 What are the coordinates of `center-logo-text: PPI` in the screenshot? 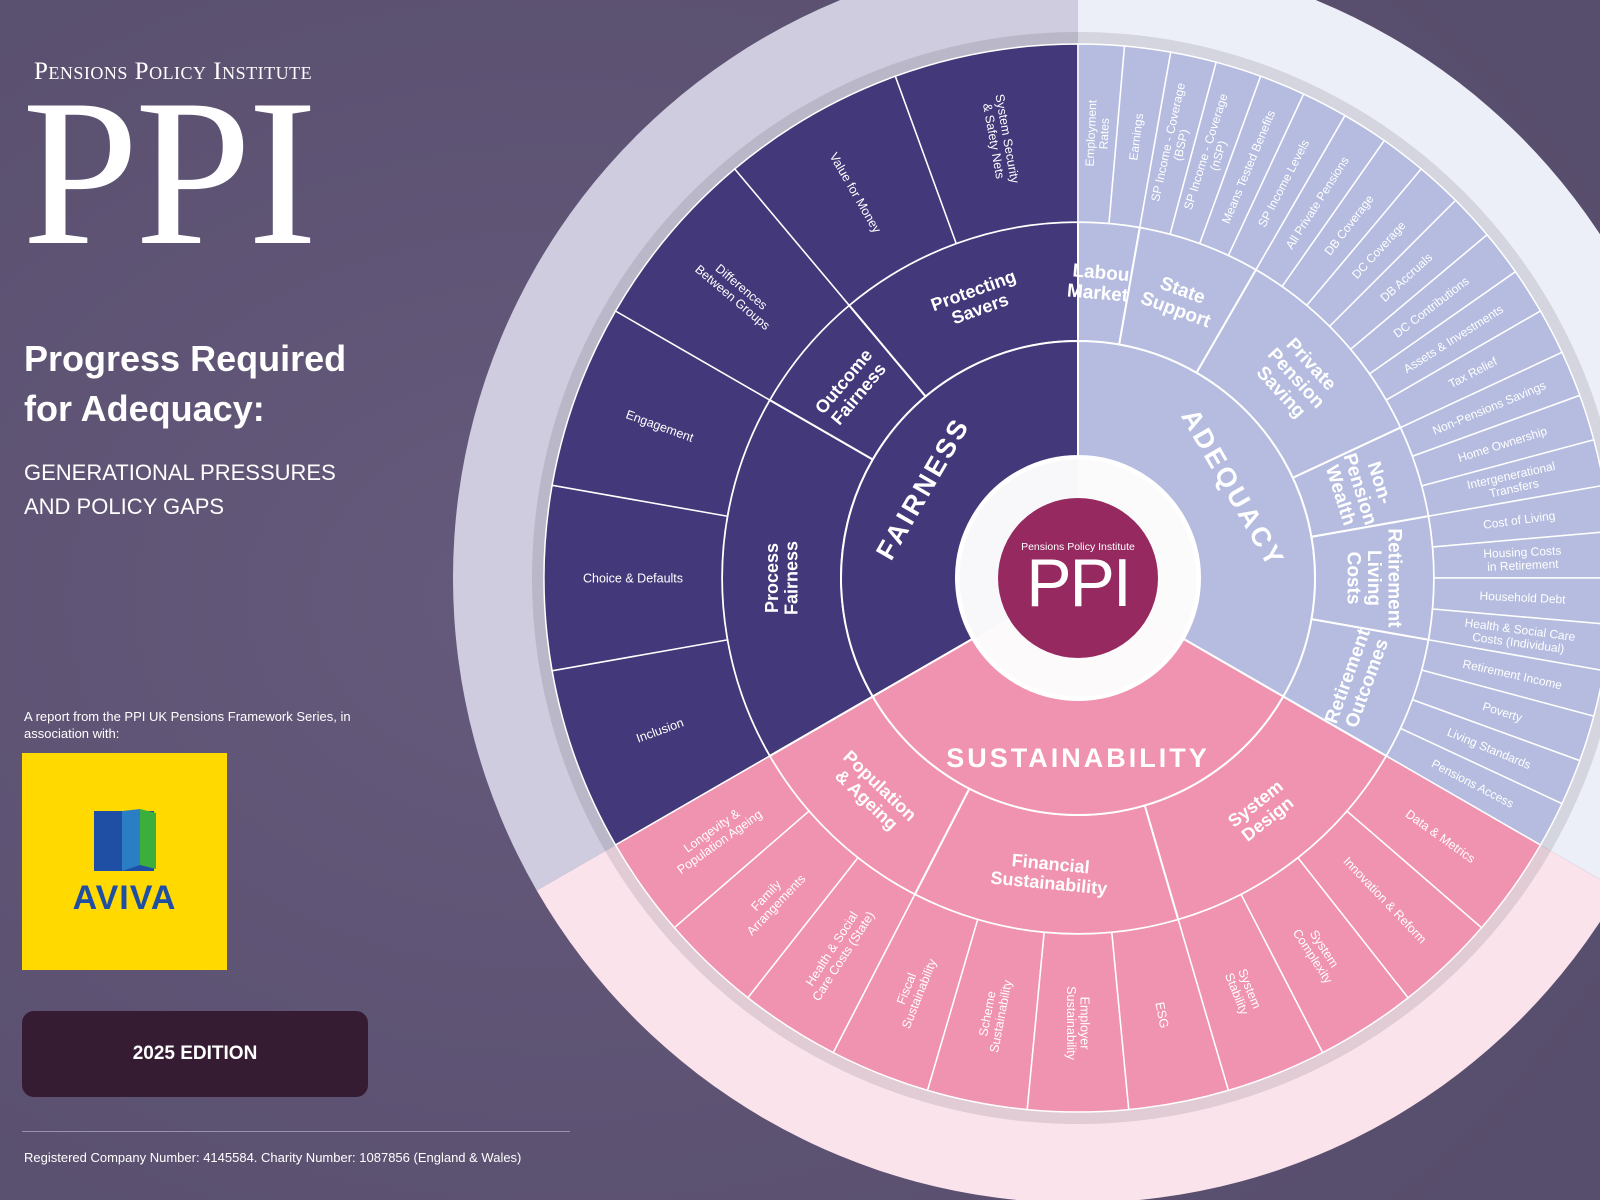 It's located at (1078, 583).